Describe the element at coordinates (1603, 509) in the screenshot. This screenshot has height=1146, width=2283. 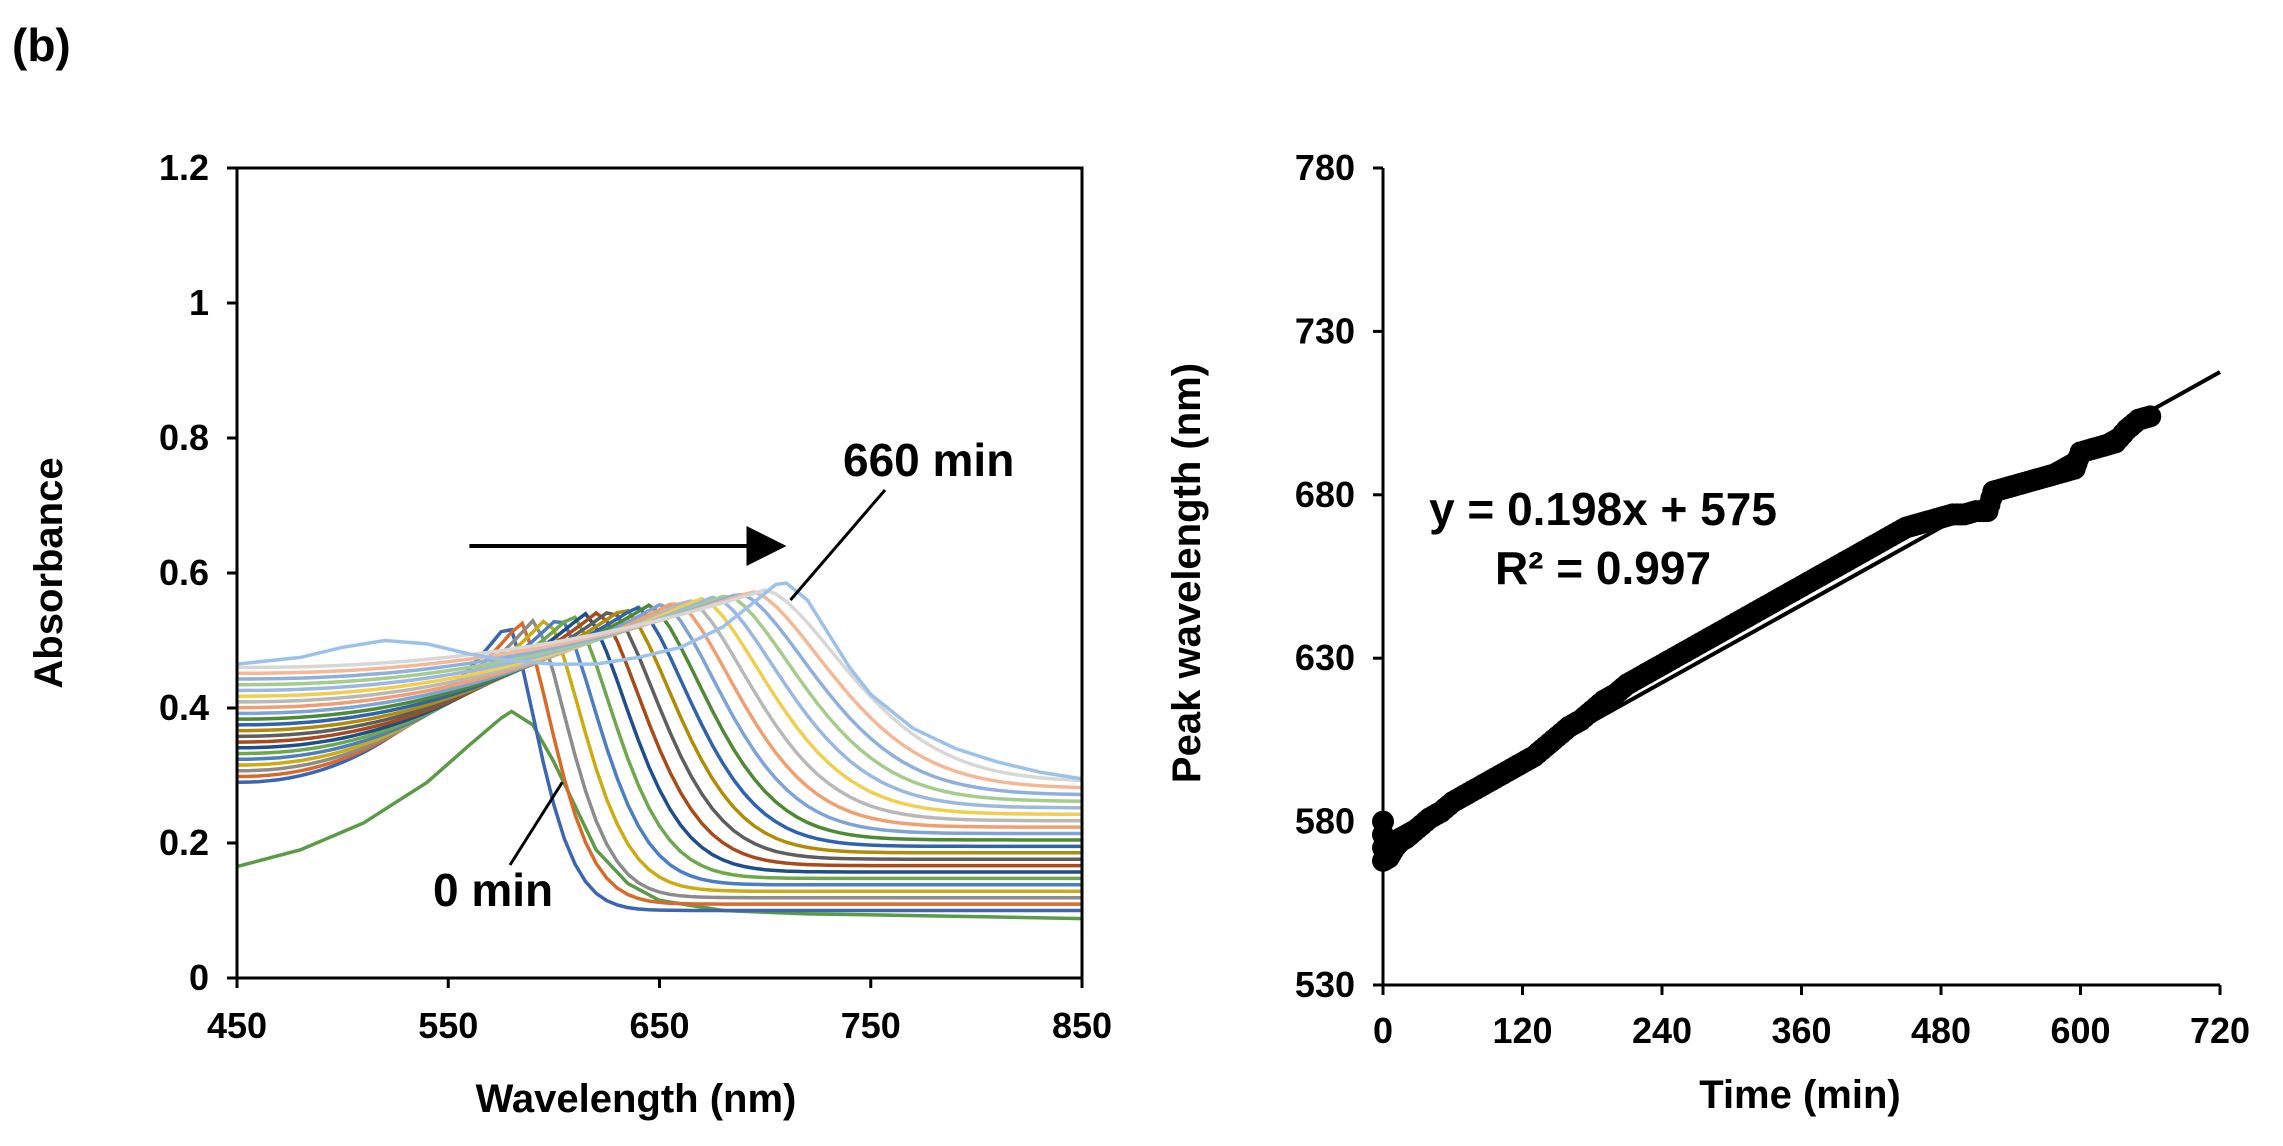
I see `regression-equation: y = 0.198x + 575` at that location.